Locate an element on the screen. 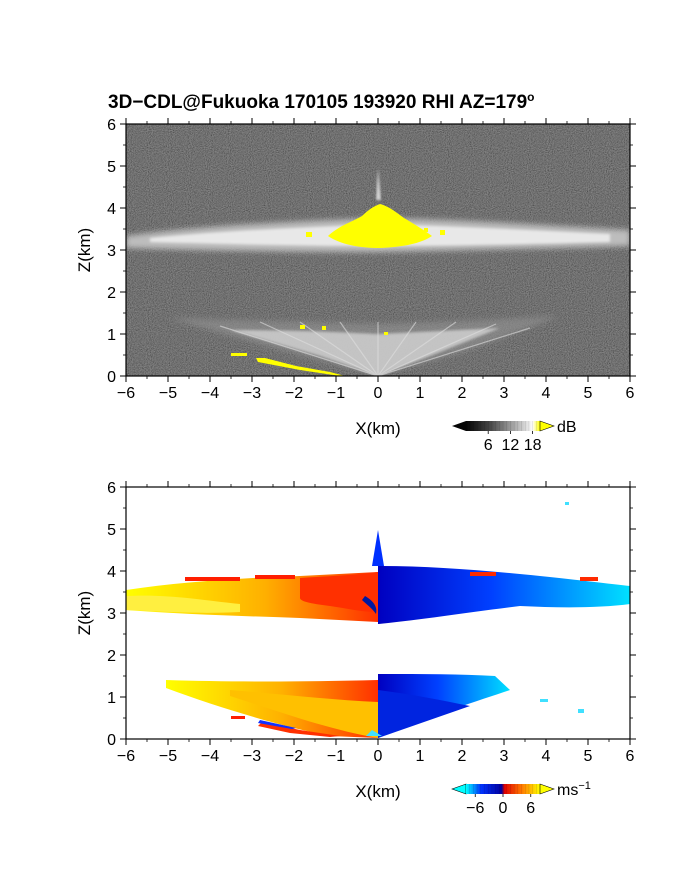 The width and height of the screenshot is (680, 880). velocity-xtick-label: −6 is located at coordinates (126, 756).